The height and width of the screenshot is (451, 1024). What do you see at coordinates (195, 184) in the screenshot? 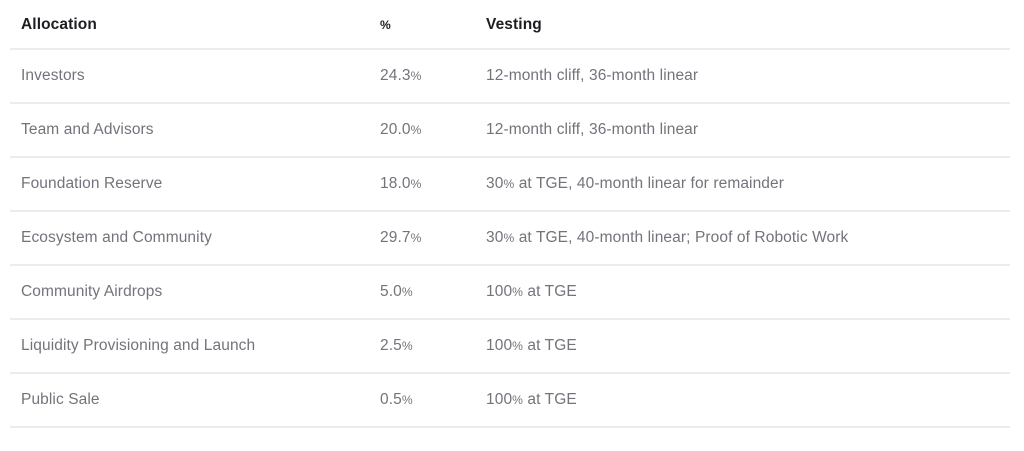
I see `allocation-cell: Foundation Reserve` at bounding box center [195, 184].